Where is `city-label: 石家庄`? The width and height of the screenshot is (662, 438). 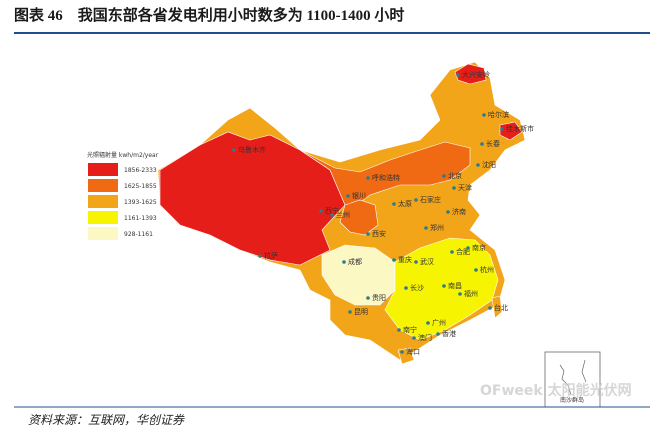
city-label: 石家庄 is located at coordinates (430, 199).